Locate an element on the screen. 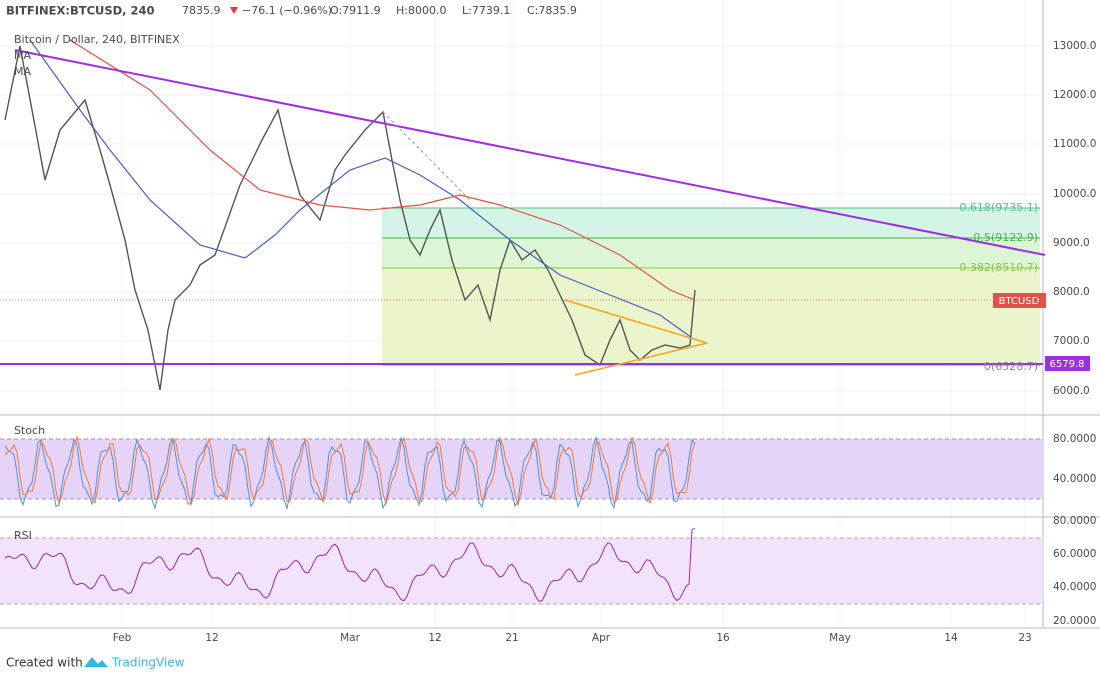  price-tick: 12000.0 is located at coordinates (1074, 95).